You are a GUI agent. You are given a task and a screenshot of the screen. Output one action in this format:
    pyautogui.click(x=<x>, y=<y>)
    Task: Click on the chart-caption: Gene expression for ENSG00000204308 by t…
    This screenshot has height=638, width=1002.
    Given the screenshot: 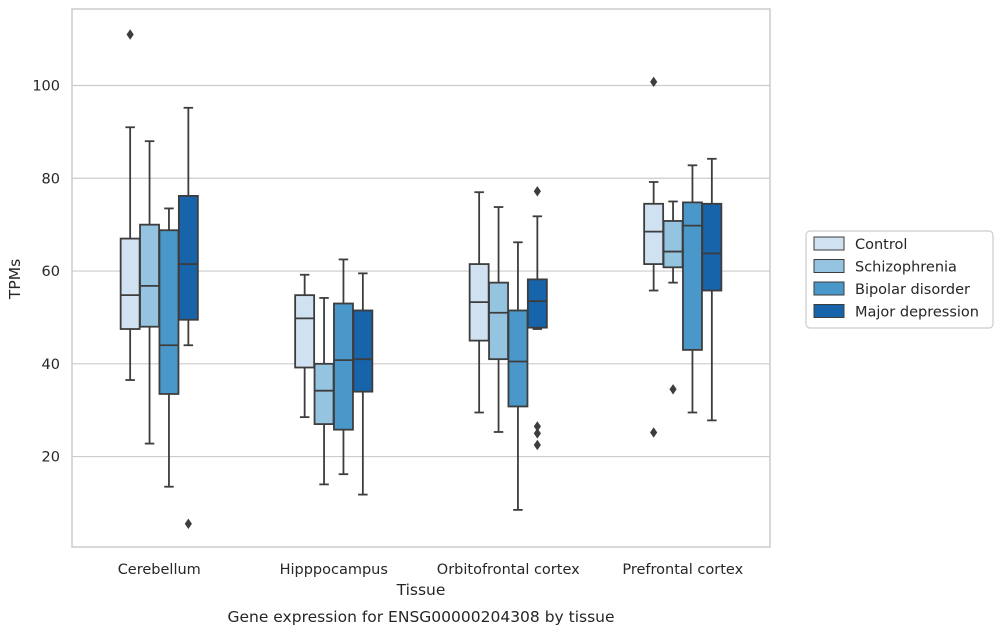 What is the action you would take?
    pyautogui.click(x=420, y=617)
    